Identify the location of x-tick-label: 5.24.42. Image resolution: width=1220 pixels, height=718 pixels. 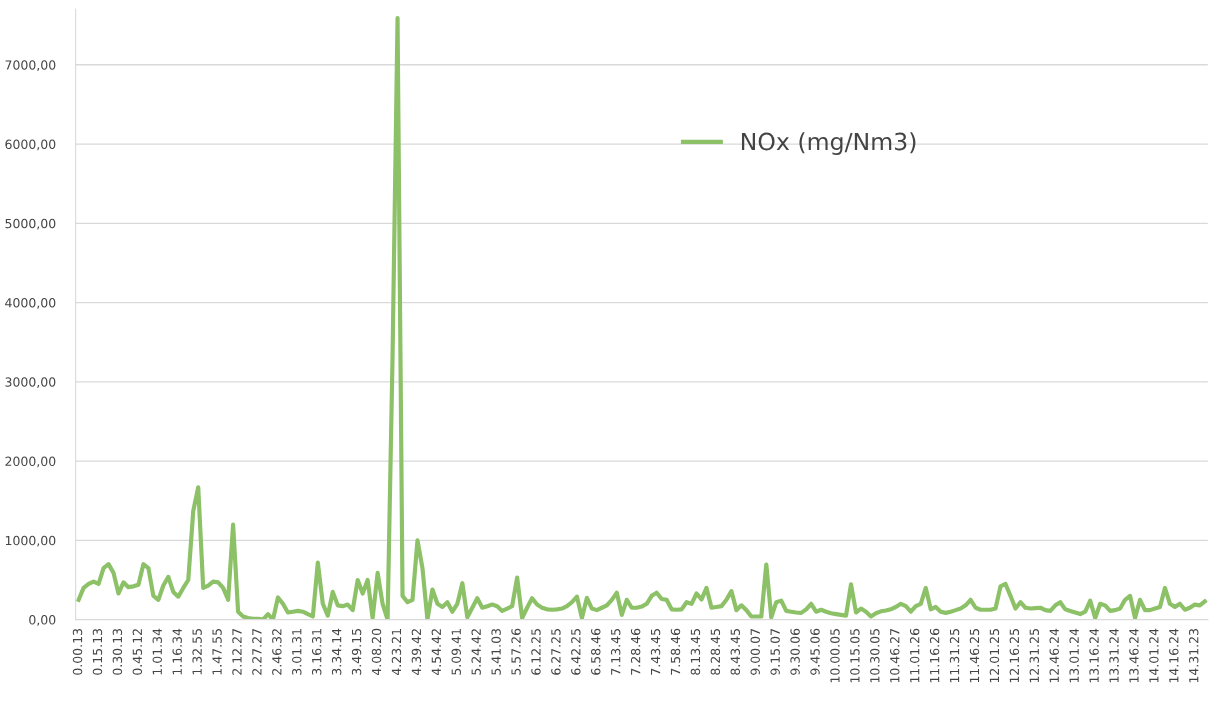
(476, 652).